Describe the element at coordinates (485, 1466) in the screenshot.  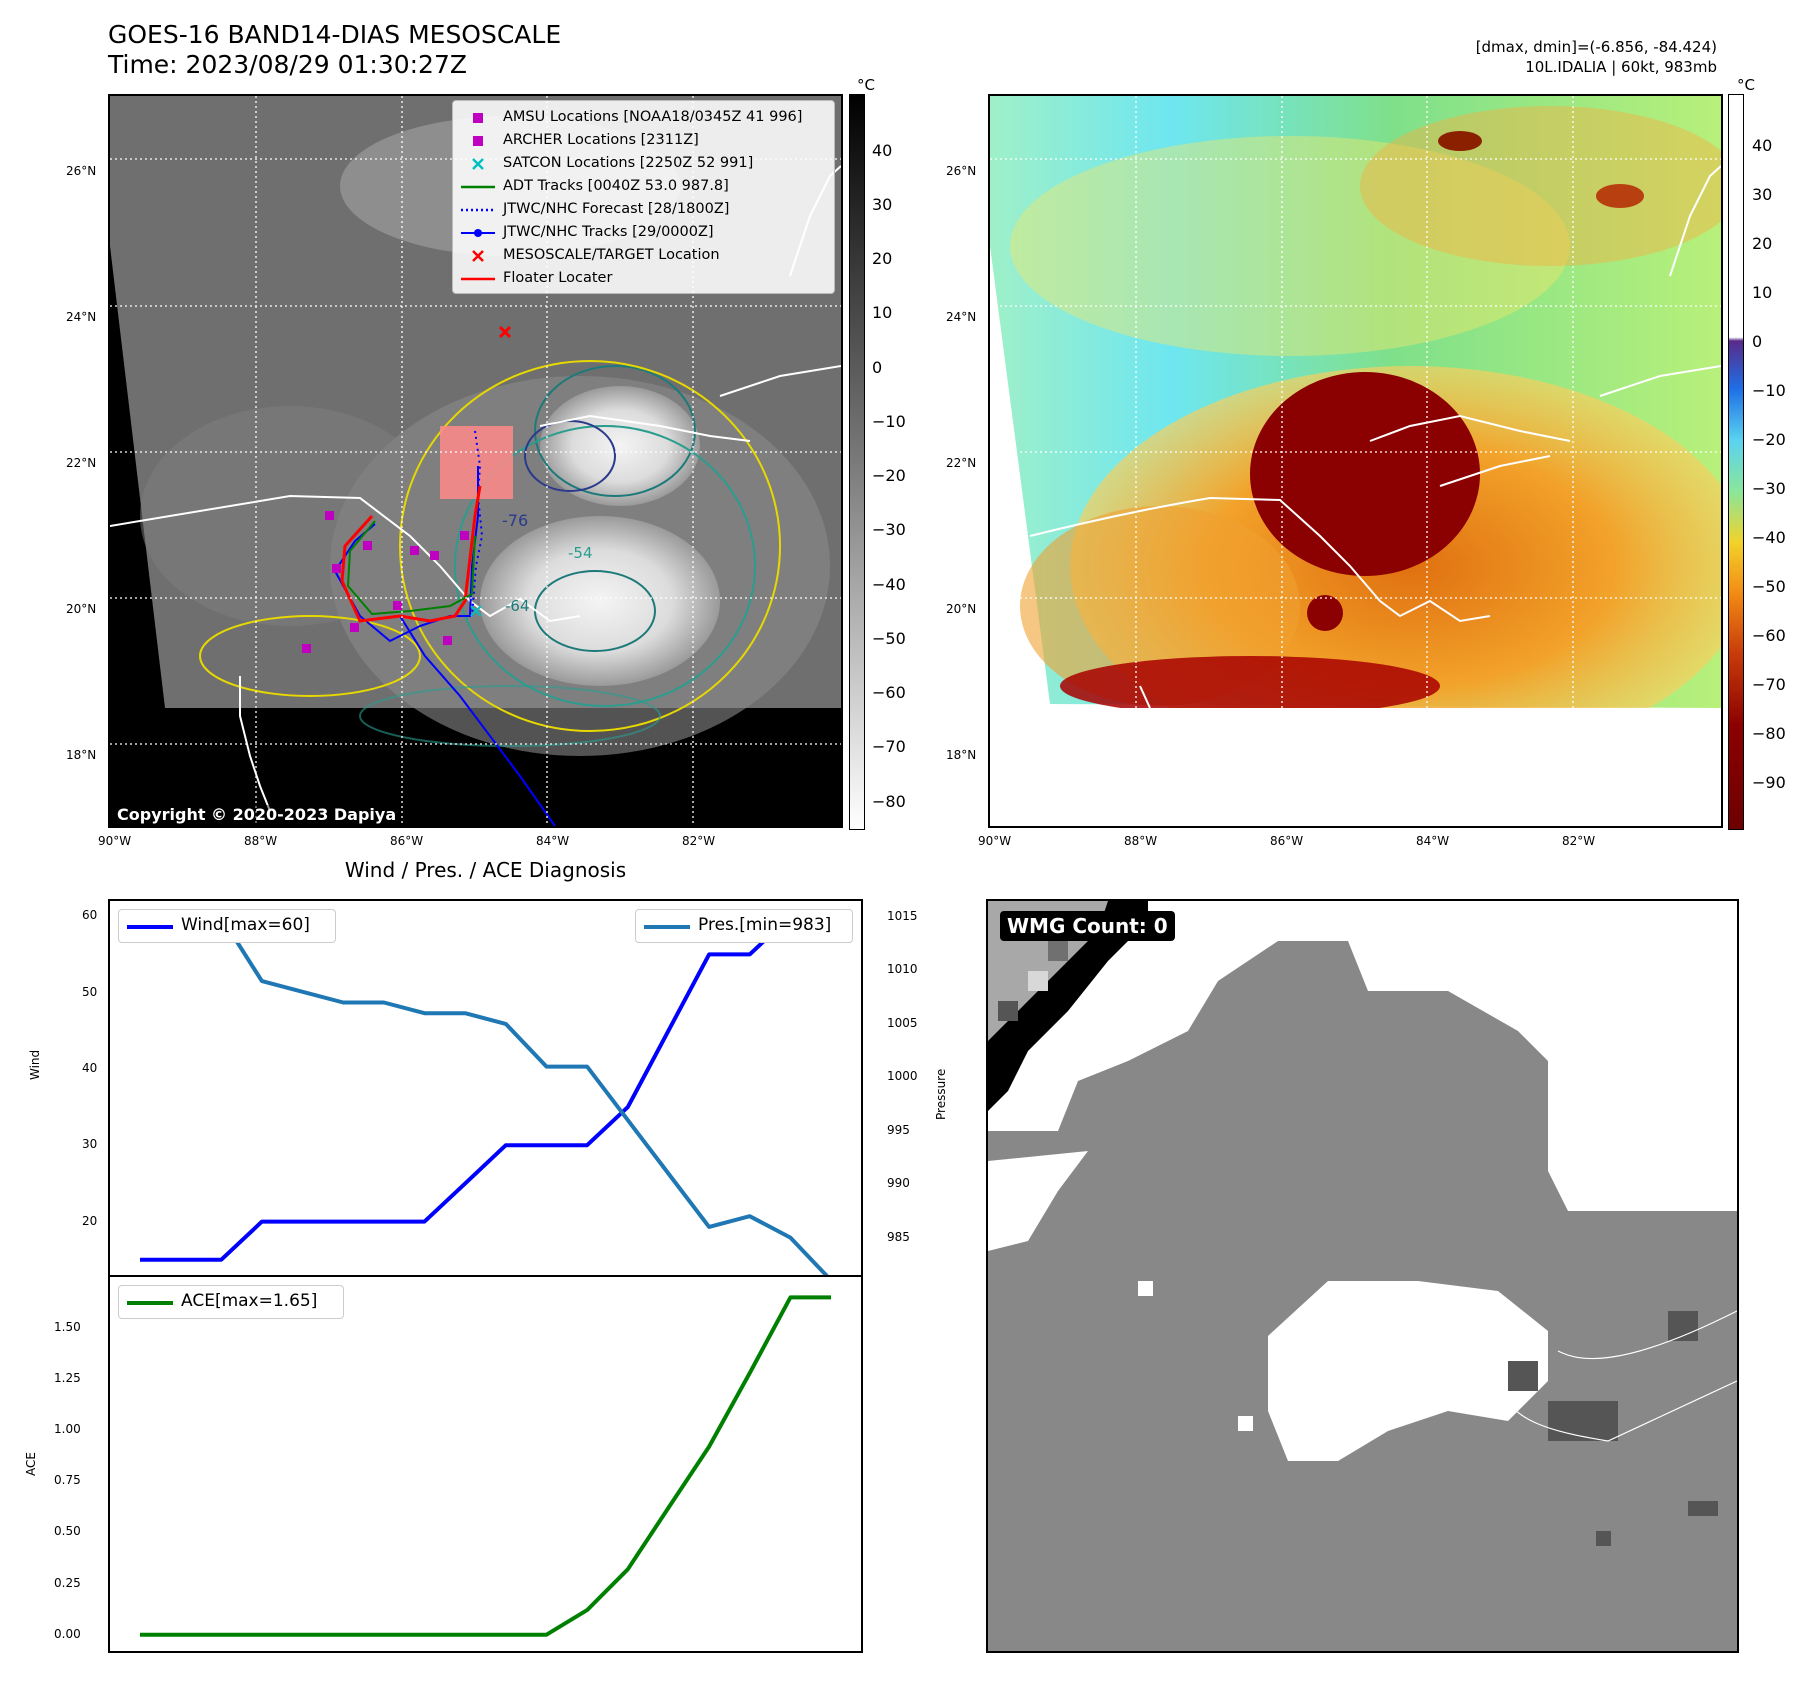
I see `ace-series-line` at that location.